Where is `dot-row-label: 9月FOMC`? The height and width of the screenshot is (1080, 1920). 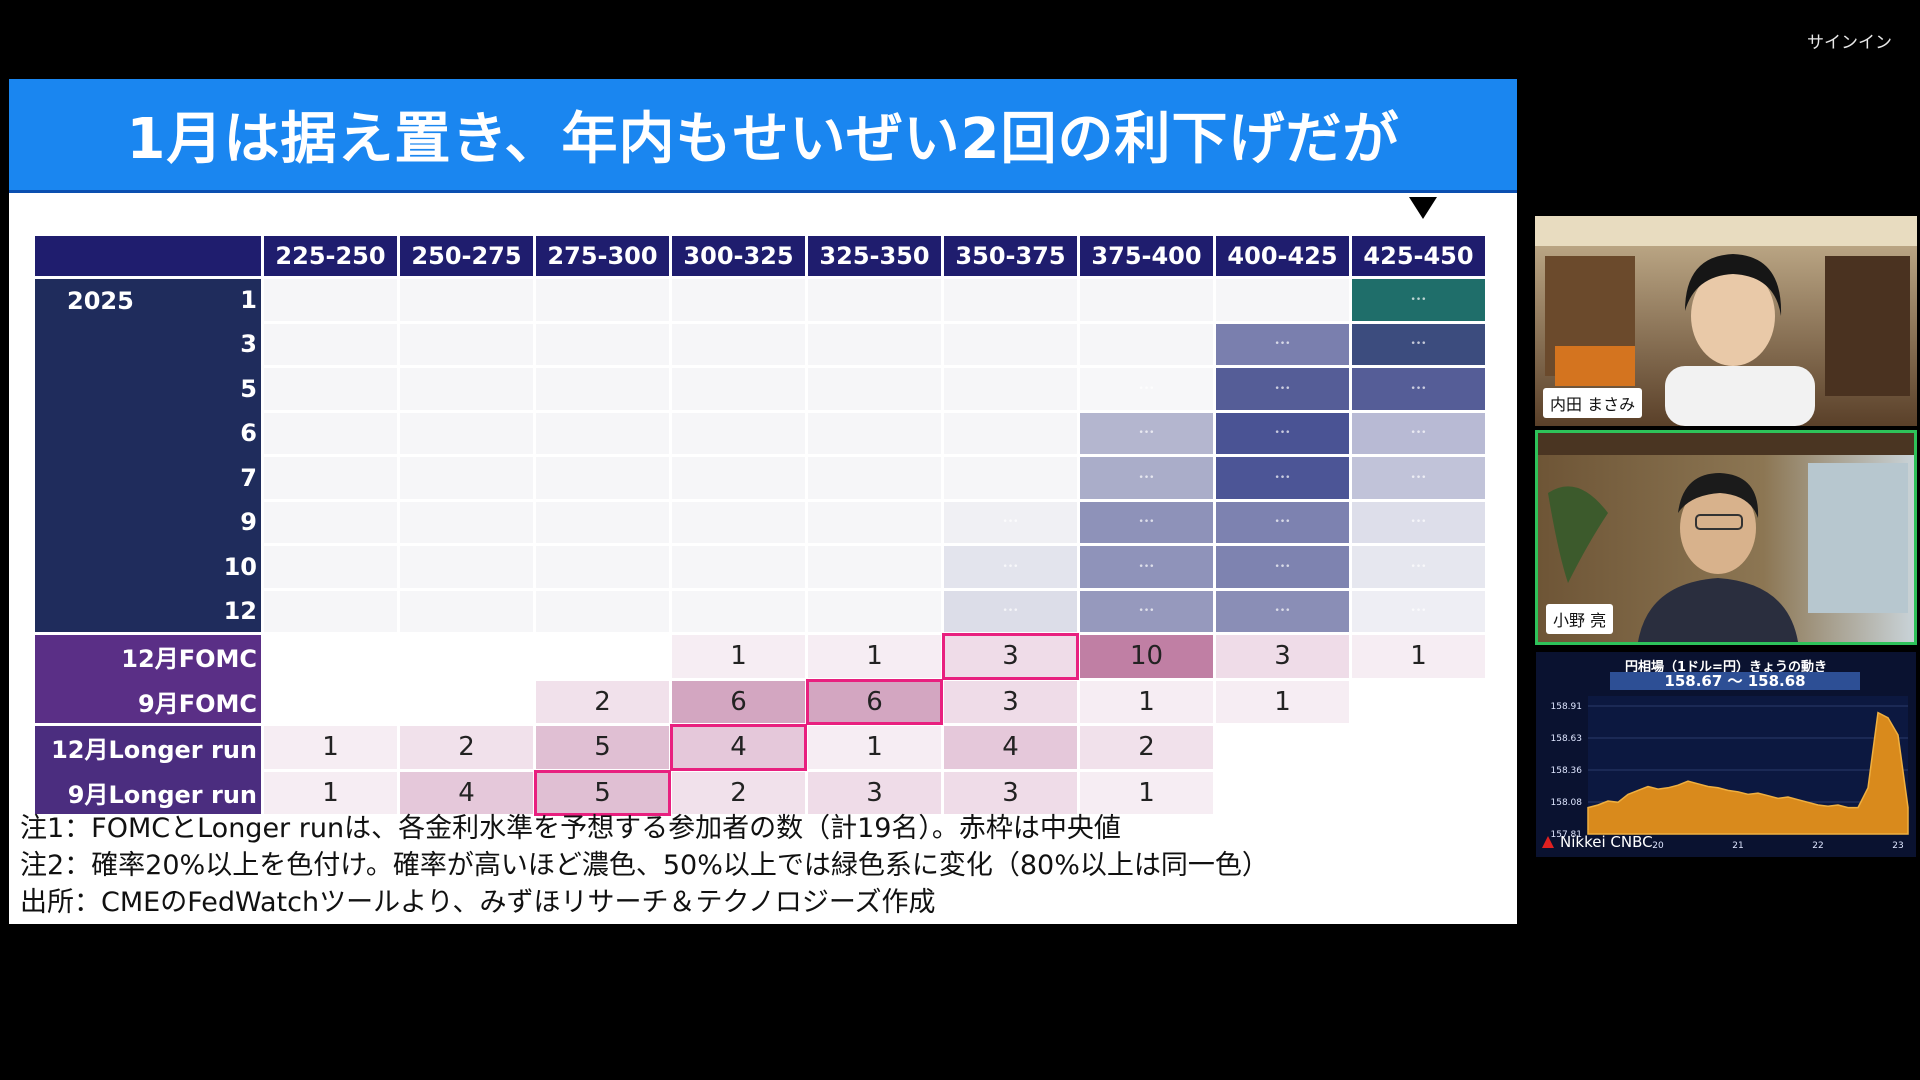
dot-row-label: 9月FOMC is located at coordinates (197, 704).